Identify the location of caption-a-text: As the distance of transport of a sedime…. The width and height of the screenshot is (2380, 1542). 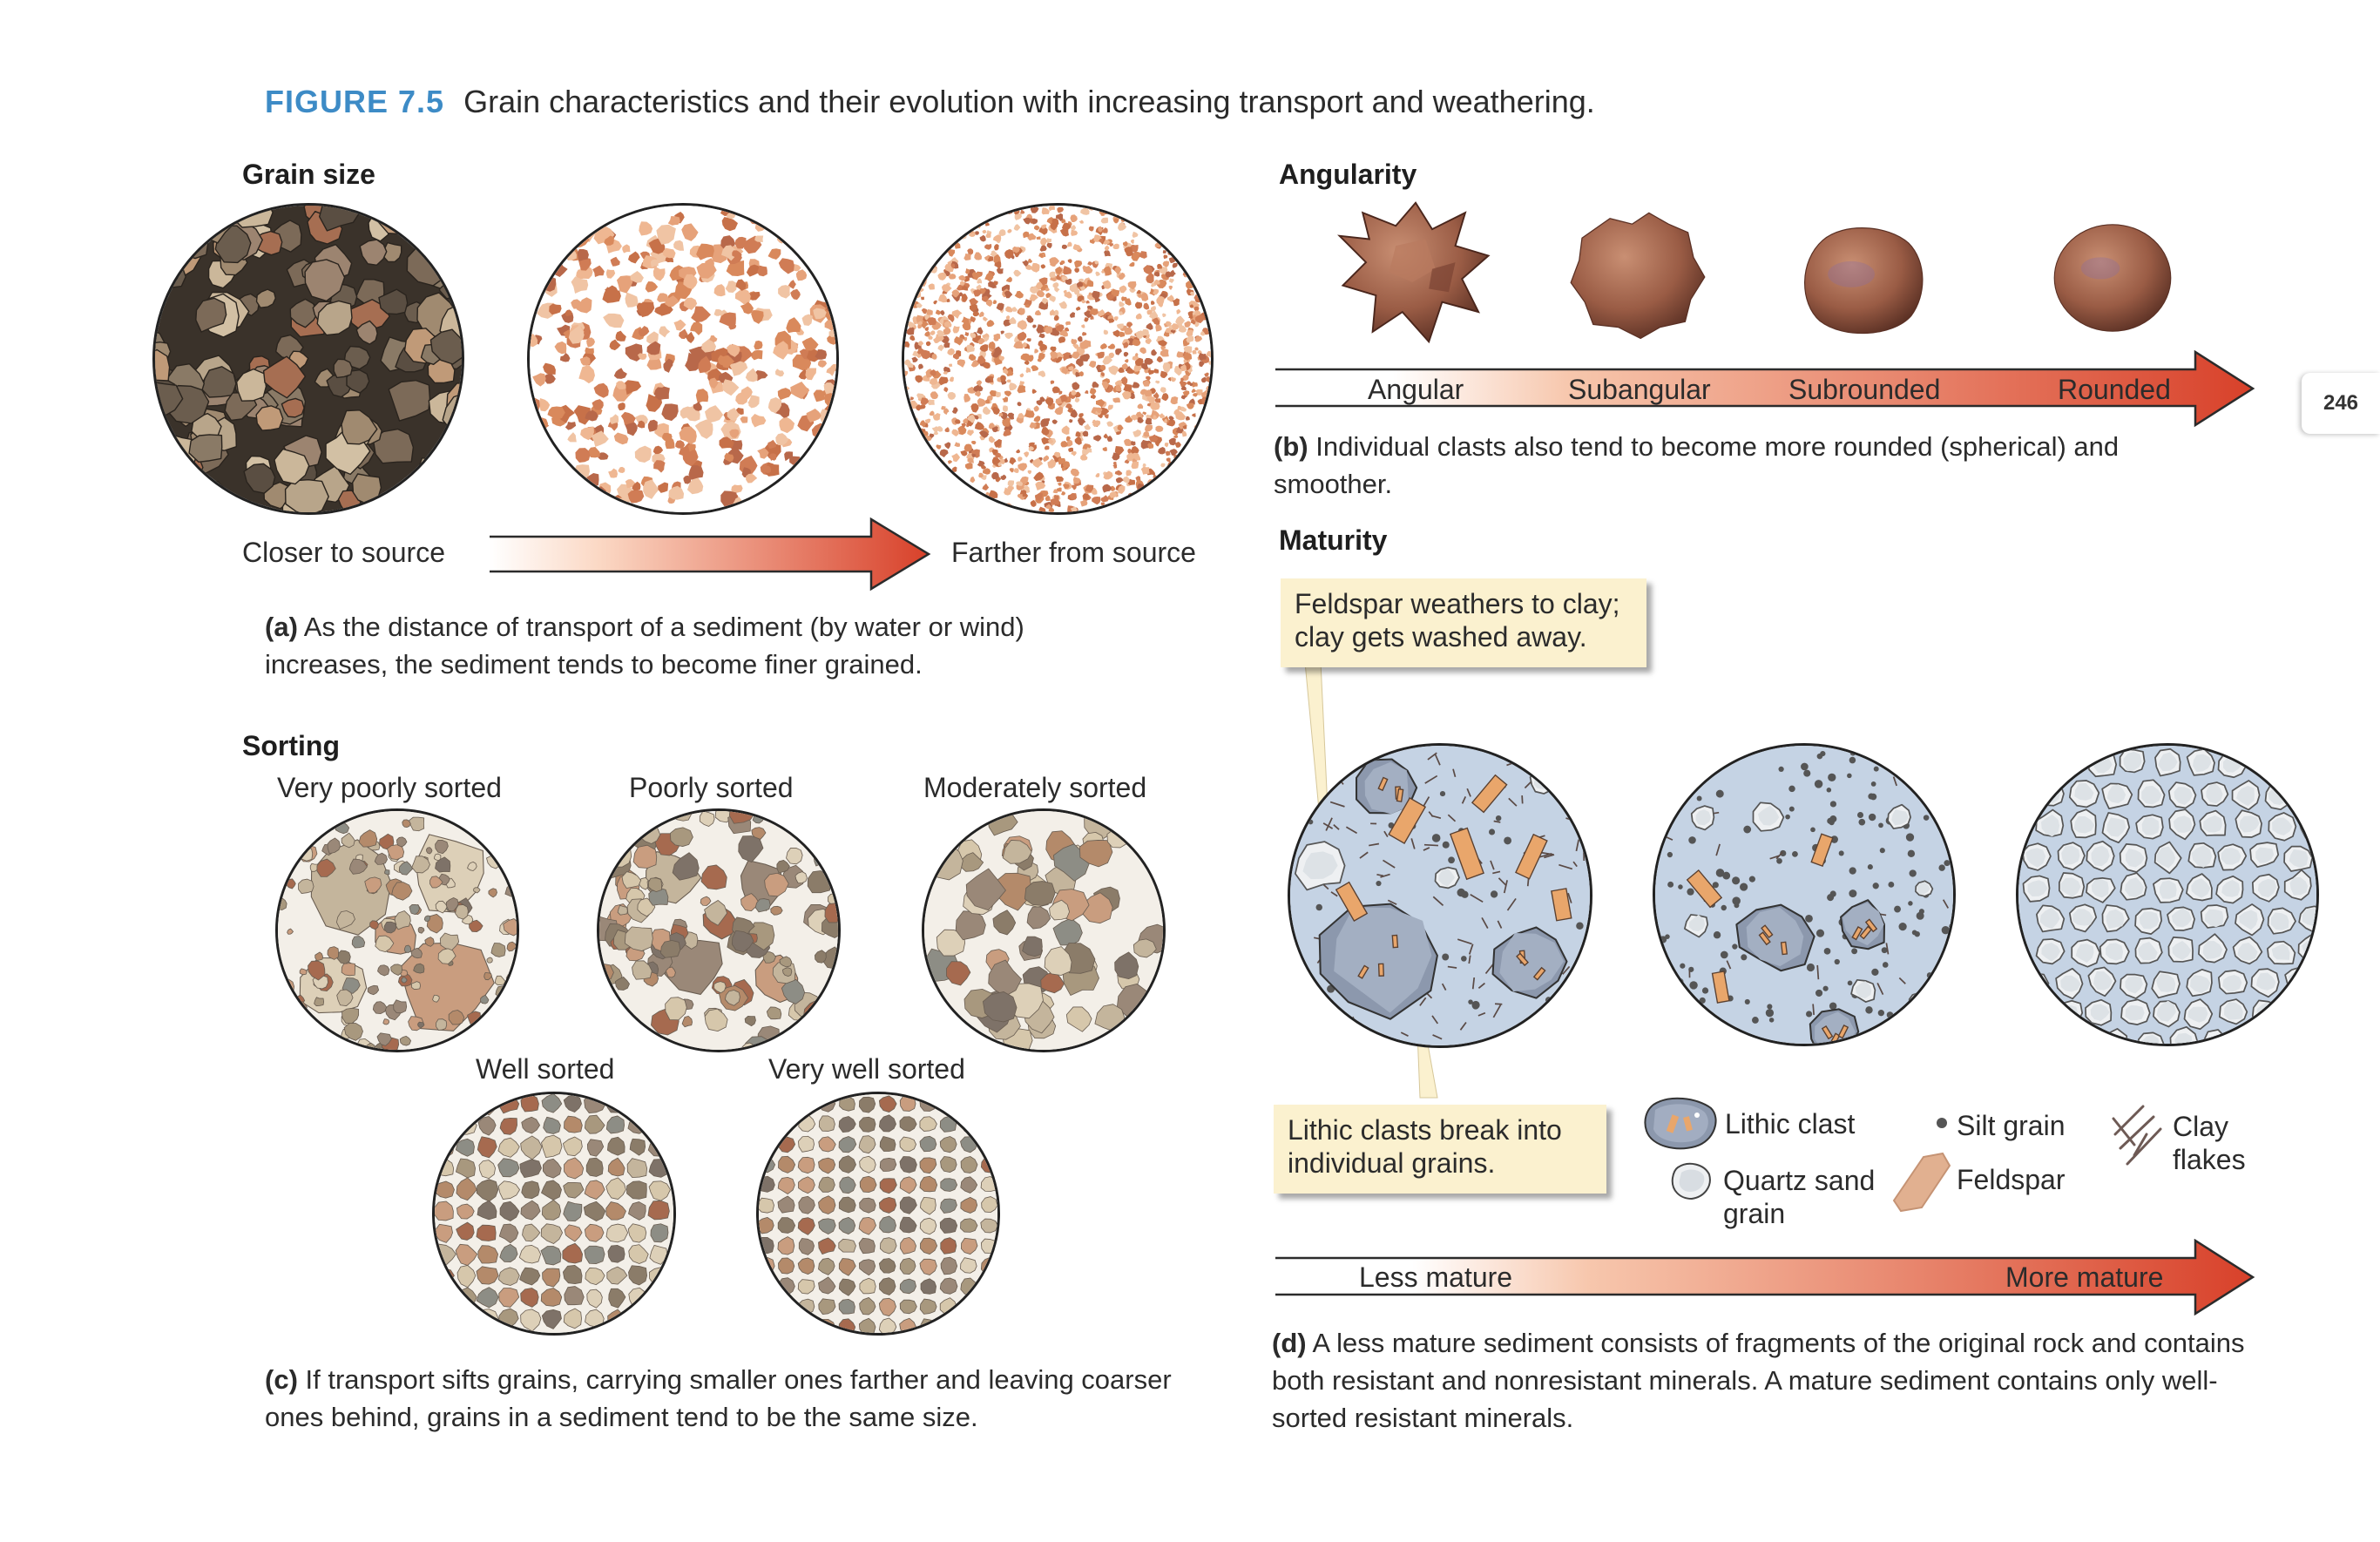
(644, 646).